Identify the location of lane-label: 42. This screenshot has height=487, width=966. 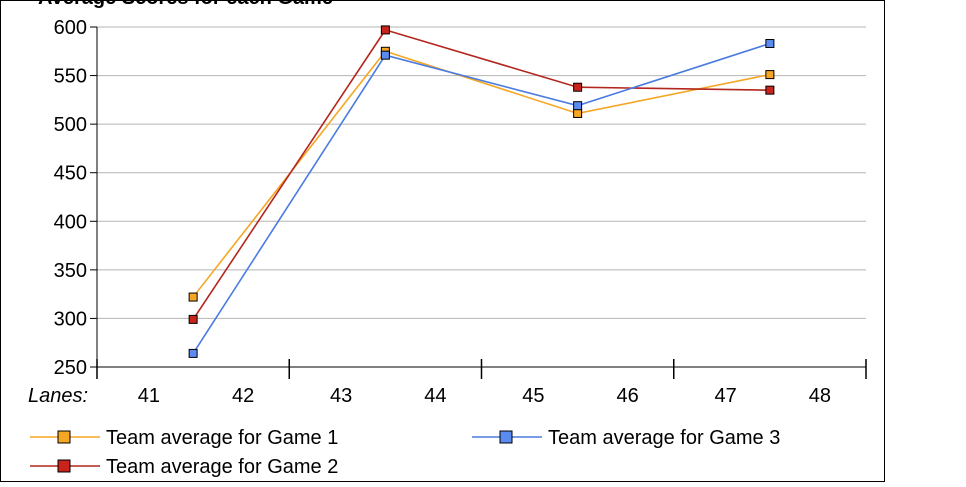
(243, 396).